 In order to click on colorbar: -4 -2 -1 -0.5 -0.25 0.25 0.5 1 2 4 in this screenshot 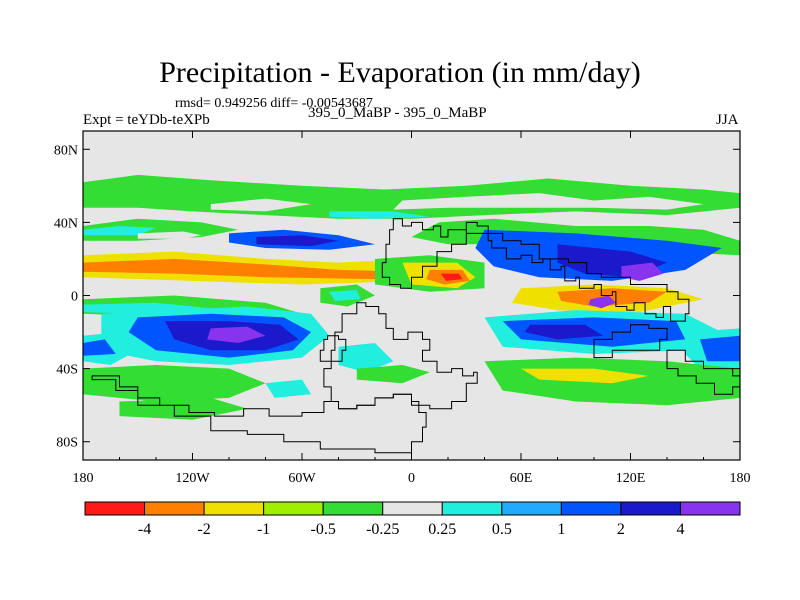, I will do `click(412, 519)`.